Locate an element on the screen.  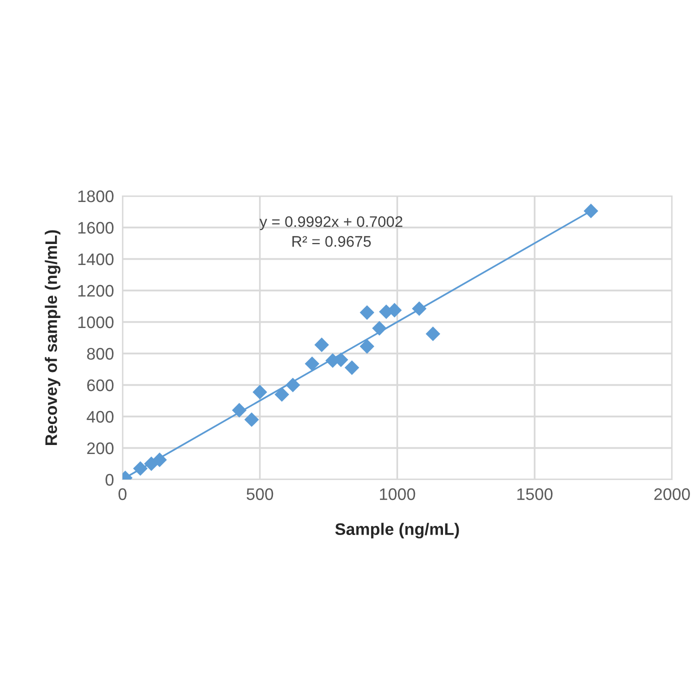
annotation: y = 0.9992x + 0.7002 R² = 0.9675 is located at coordinates (331, 231).